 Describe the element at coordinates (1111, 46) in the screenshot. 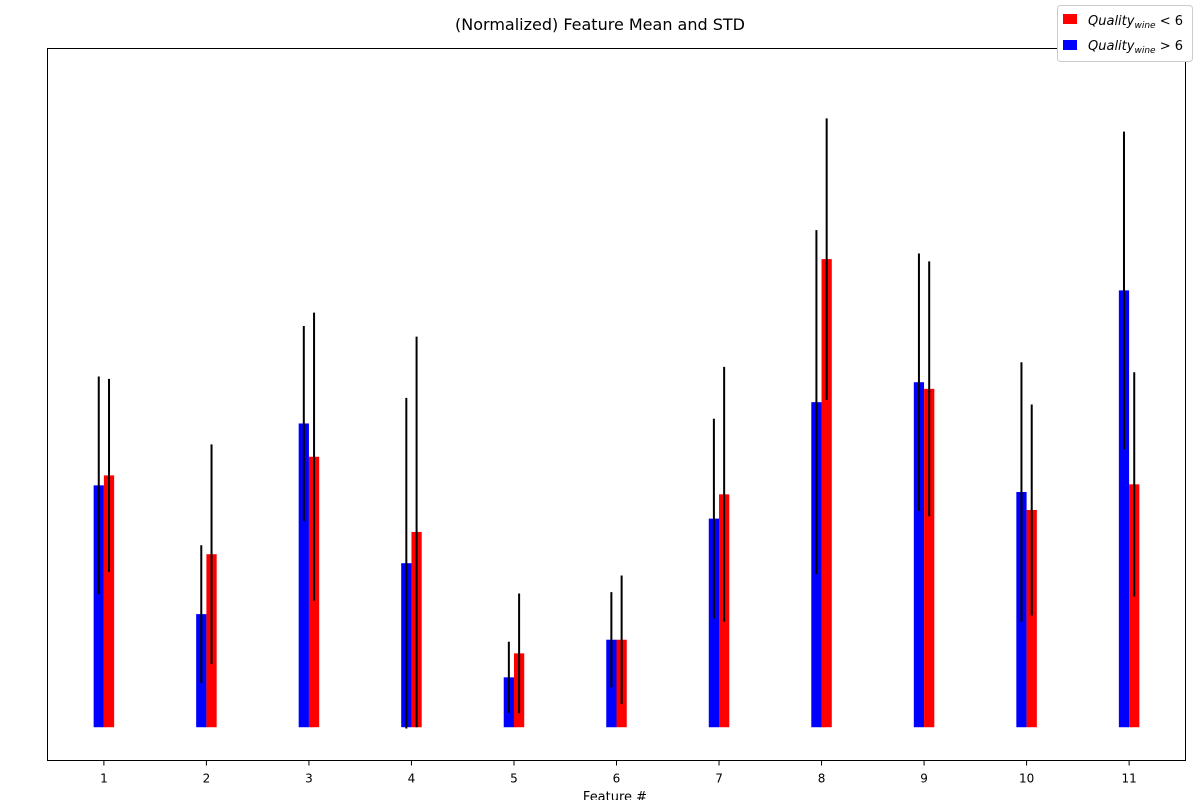

I see `legend-label-blue-prefix: Quality` at that location.